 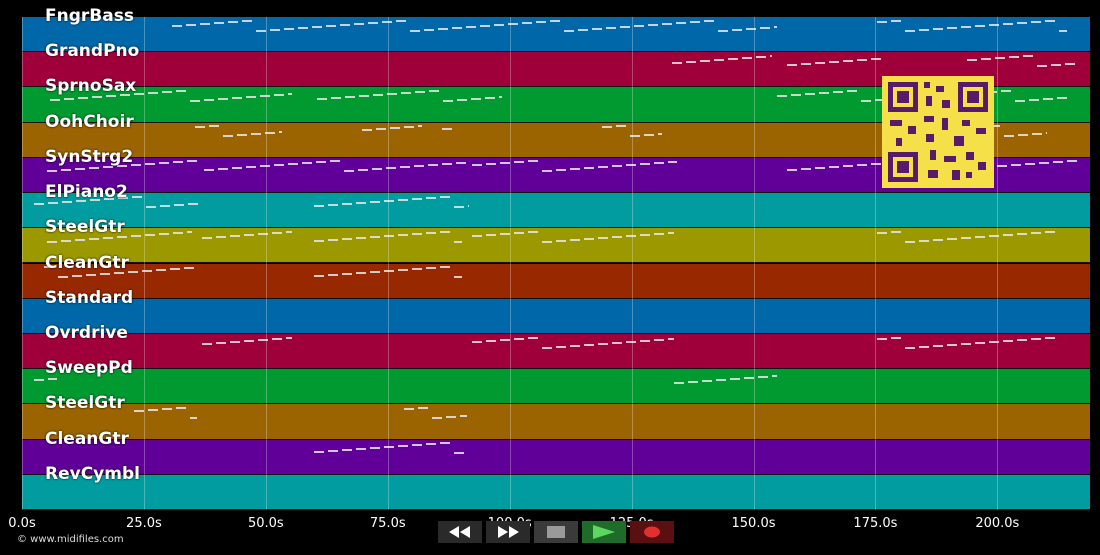 I want to click on fast-forward-icon, so click(x=508, y=532).